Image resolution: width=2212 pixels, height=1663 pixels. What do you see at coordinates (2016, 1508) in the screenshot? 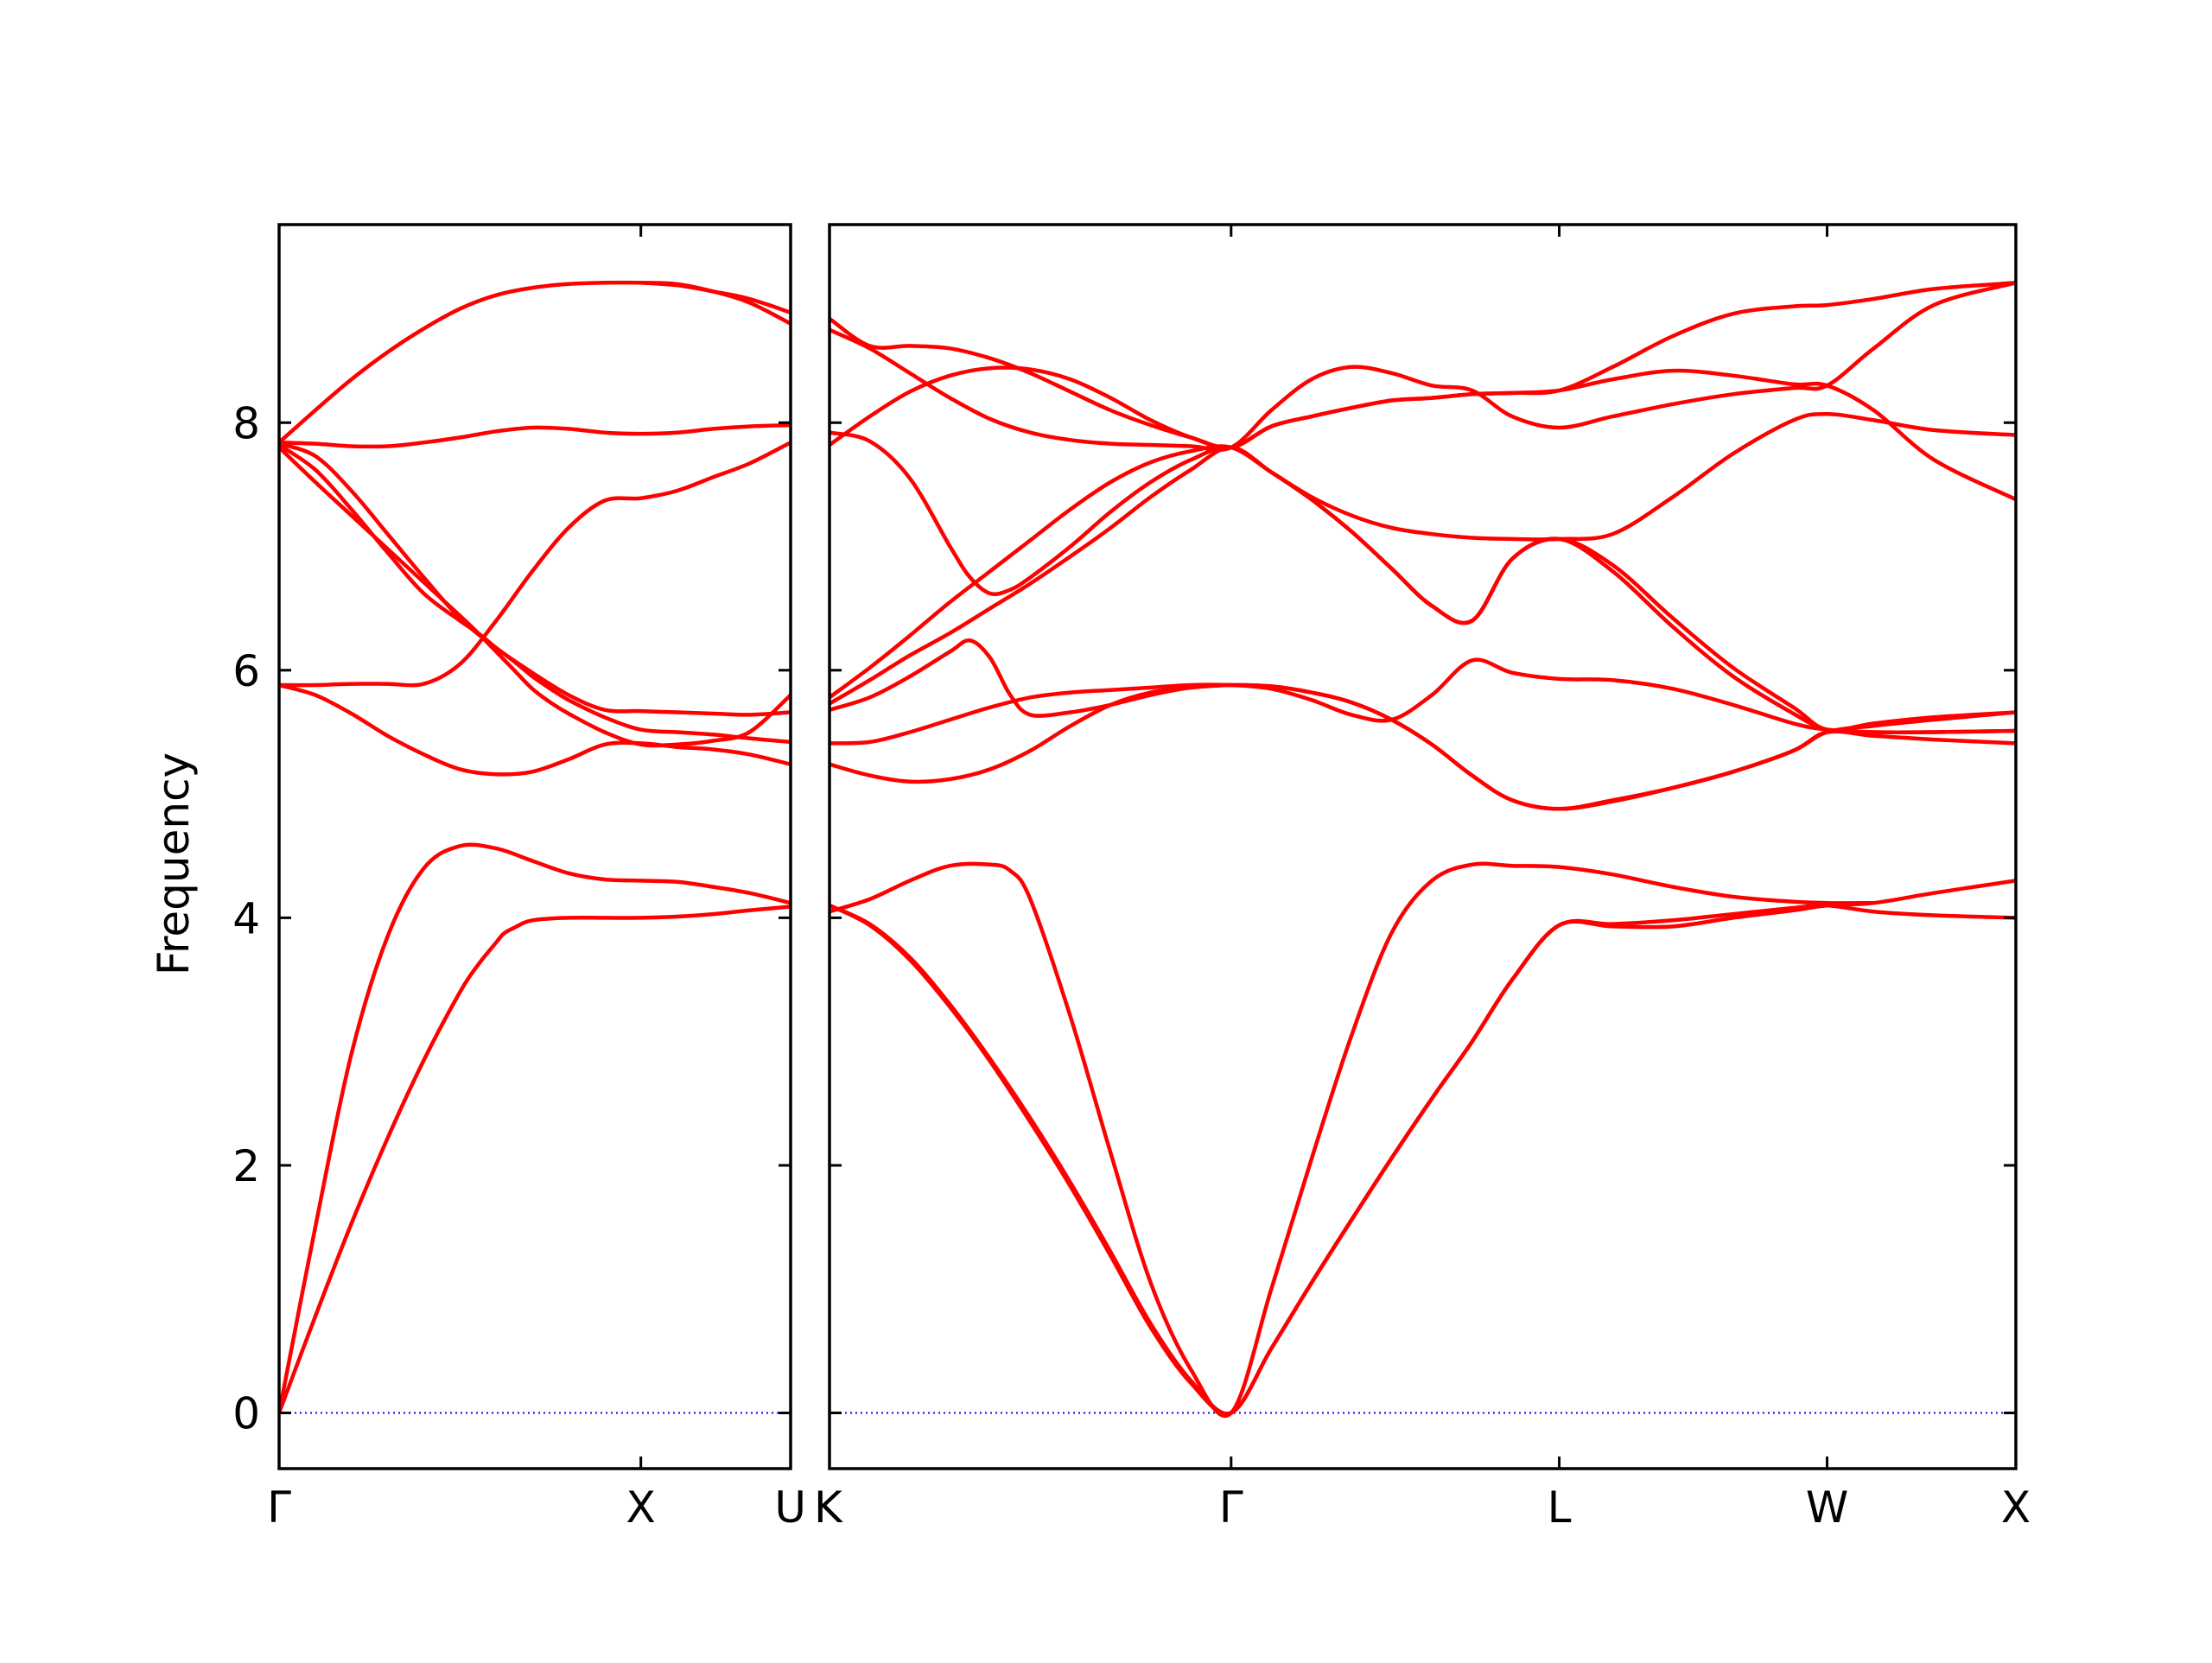
I see `x-tick-label-2-5: X` at bounding box center [2016, 1508].